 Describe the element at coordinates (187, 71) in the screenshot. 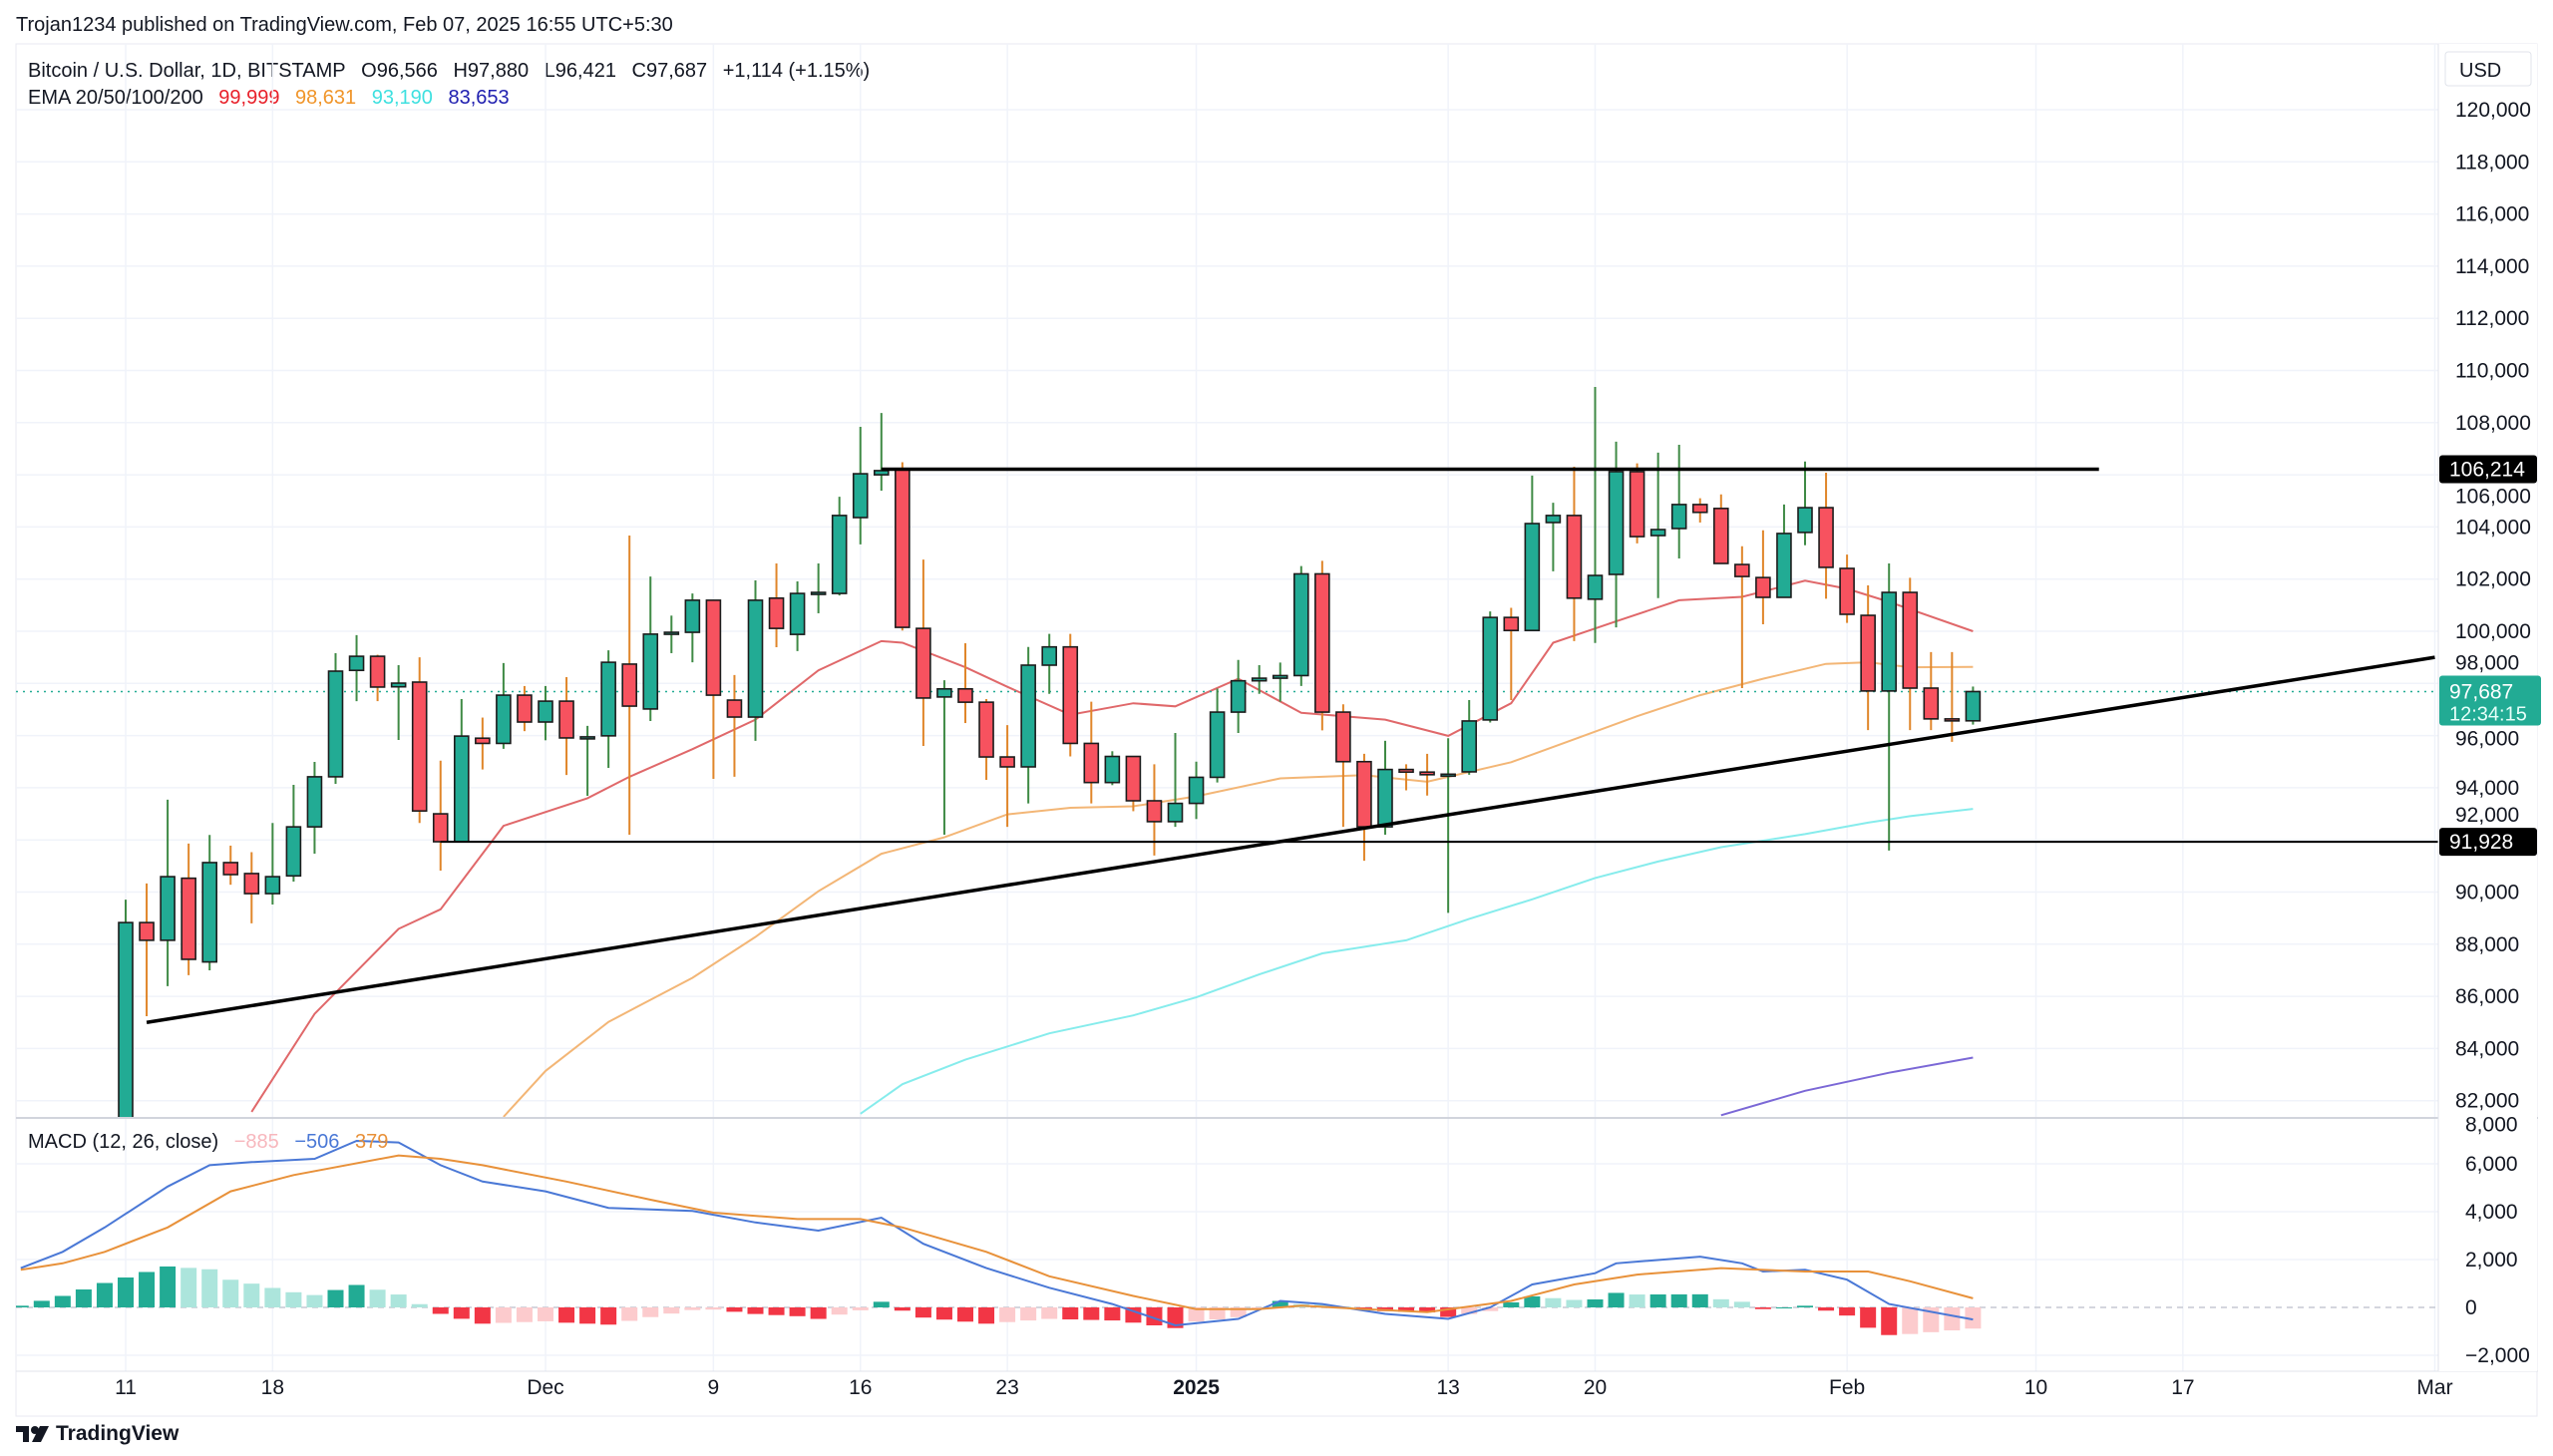

I see `symbol-name: Bitcoin / U.S. Dollar, 1D, BITSTAMP` at that location.